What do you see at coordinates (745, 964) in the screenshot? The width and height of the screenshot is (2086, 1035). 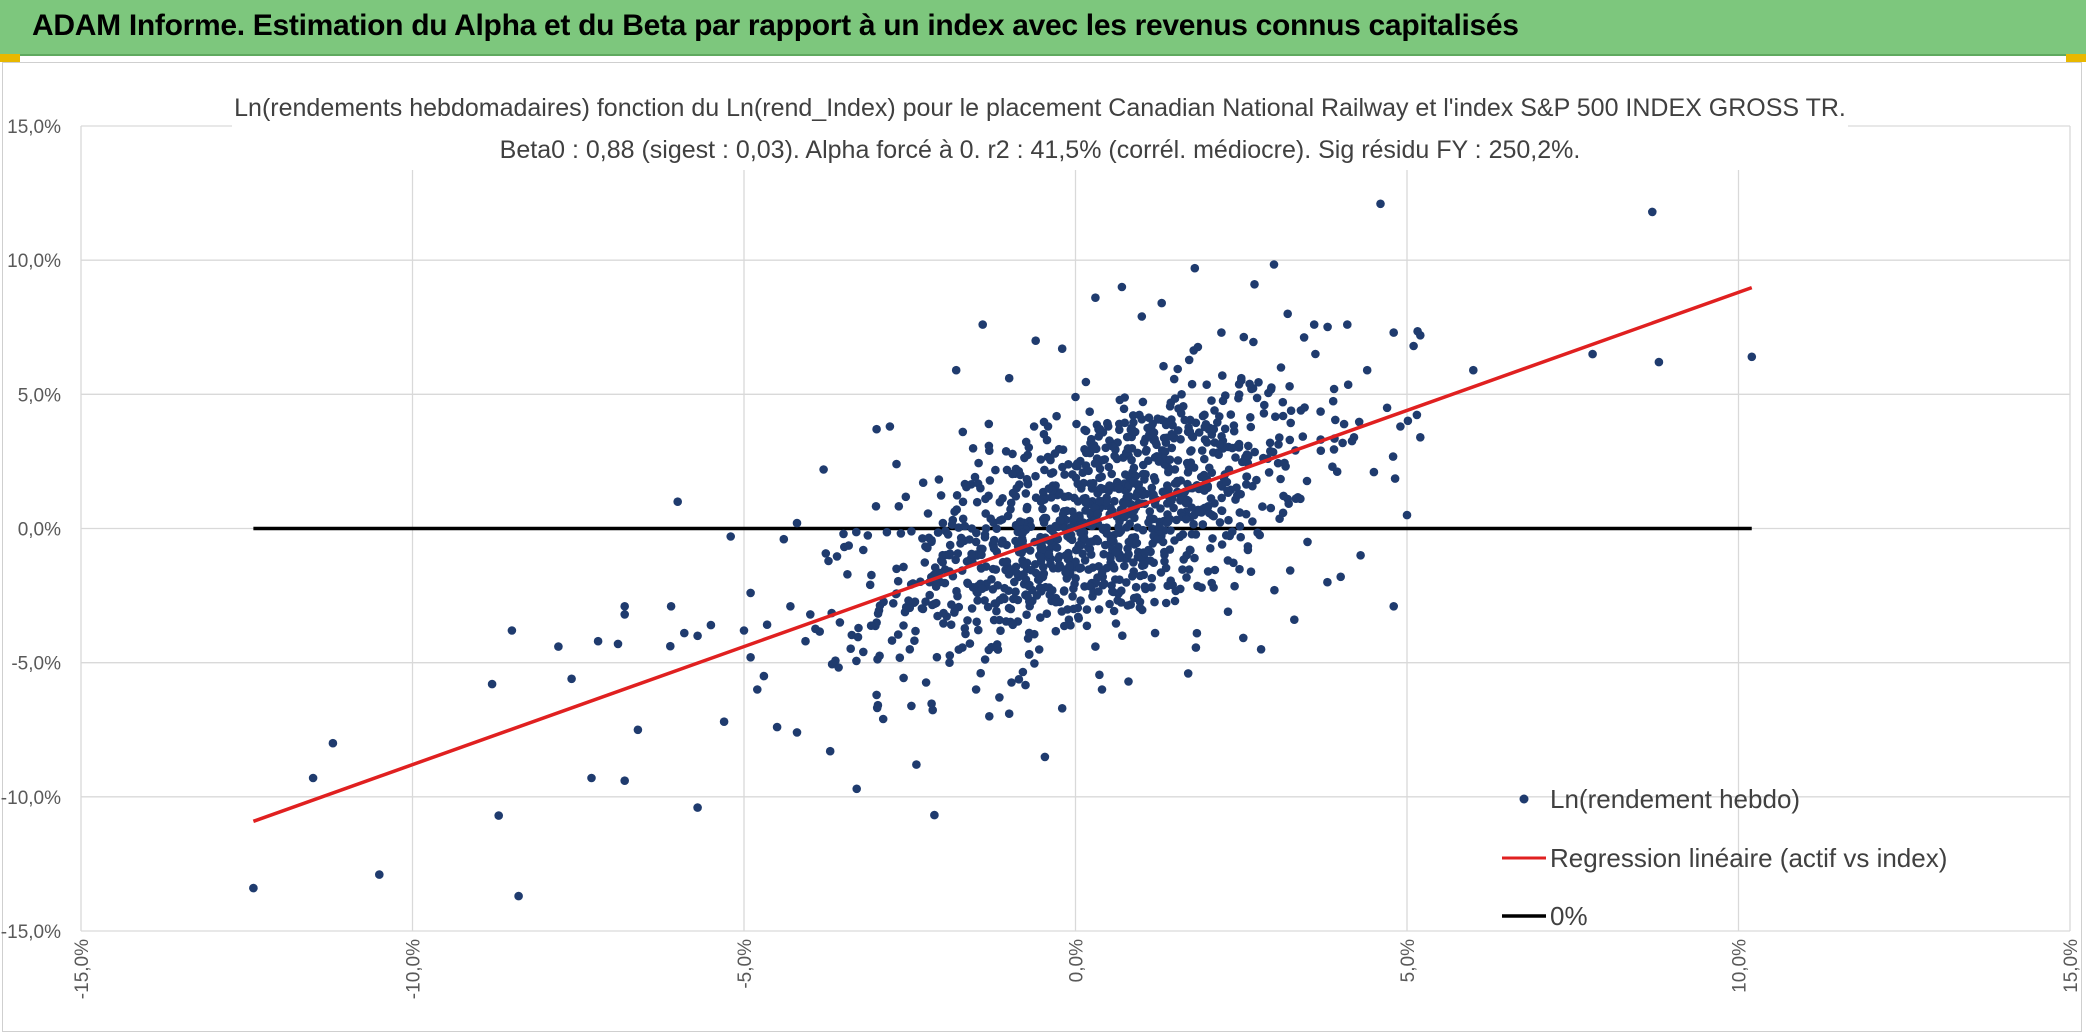 I see `x-tick-label: -5,0%` at bounding box center [745, 964].